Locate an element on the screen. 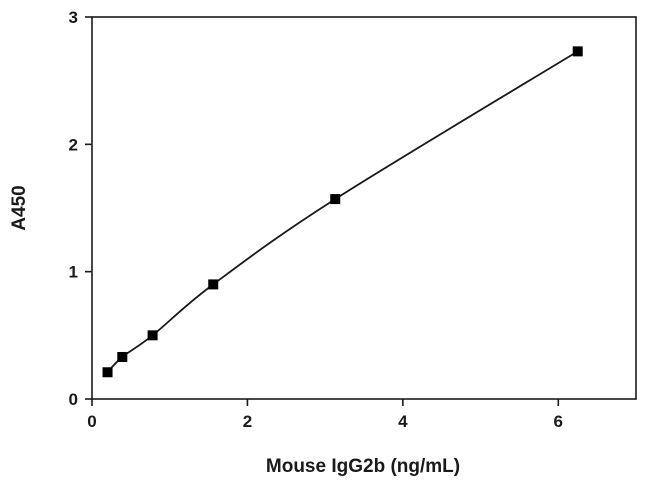 The height and width of the screenshot is (491, 650). x-axis-label: Mouse IgG2b (ng/mL) is located at coordinates (363, 466).